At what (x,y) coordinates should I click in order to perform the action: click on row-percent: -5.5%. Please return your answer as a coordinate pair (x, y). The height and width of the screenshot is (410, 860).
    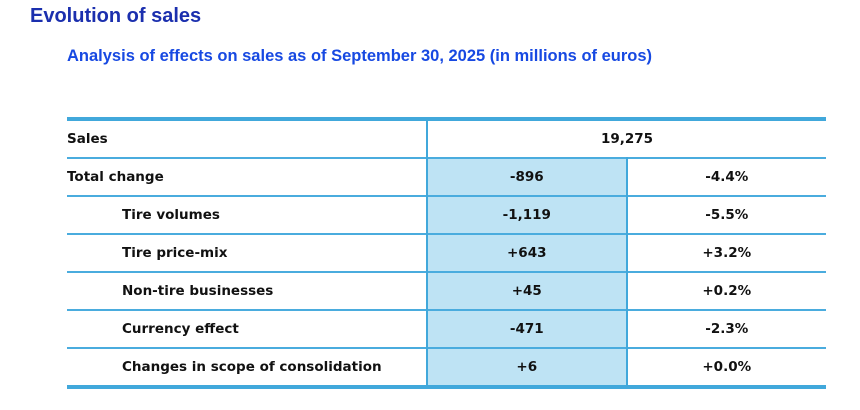
    Looking at the image, I should click on (725, 215).